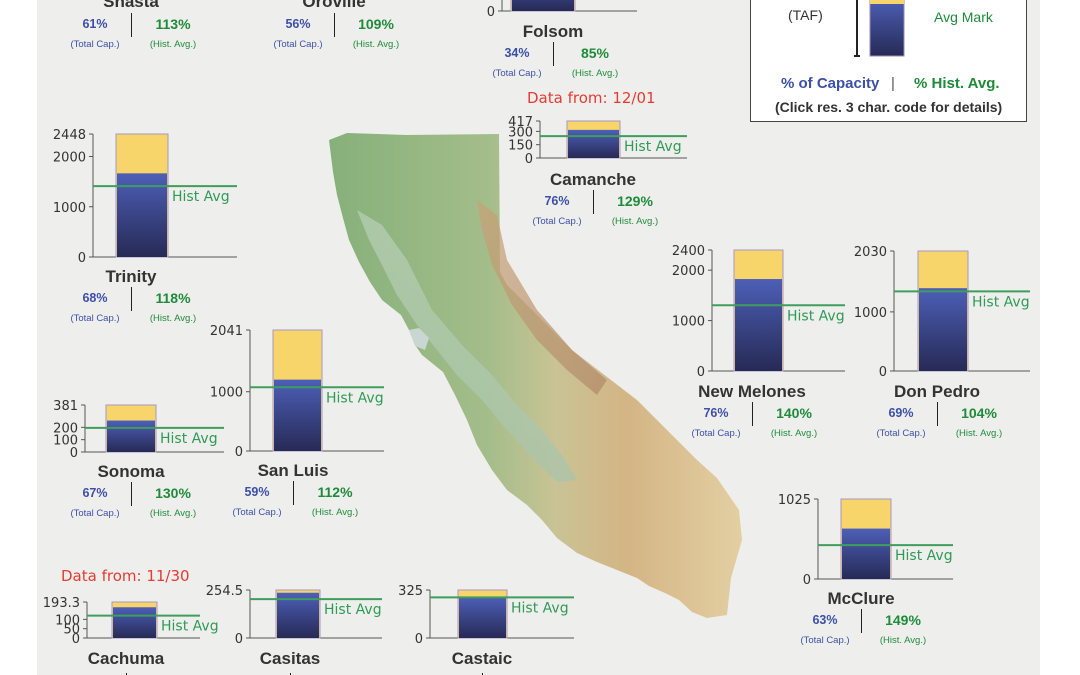 The width and height of the screenshot is (1080, 675). I want to click on reservoir-name: New Melones, so click(752, 391).